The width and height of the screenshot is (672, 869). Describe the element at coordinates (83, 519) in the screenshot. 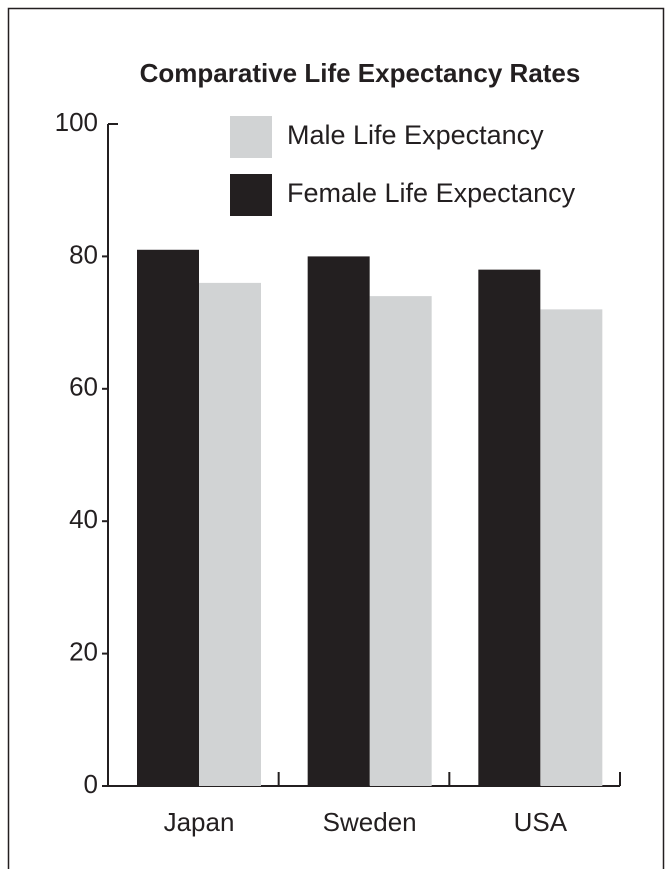

I see `y-tick-label: 40` at that location.